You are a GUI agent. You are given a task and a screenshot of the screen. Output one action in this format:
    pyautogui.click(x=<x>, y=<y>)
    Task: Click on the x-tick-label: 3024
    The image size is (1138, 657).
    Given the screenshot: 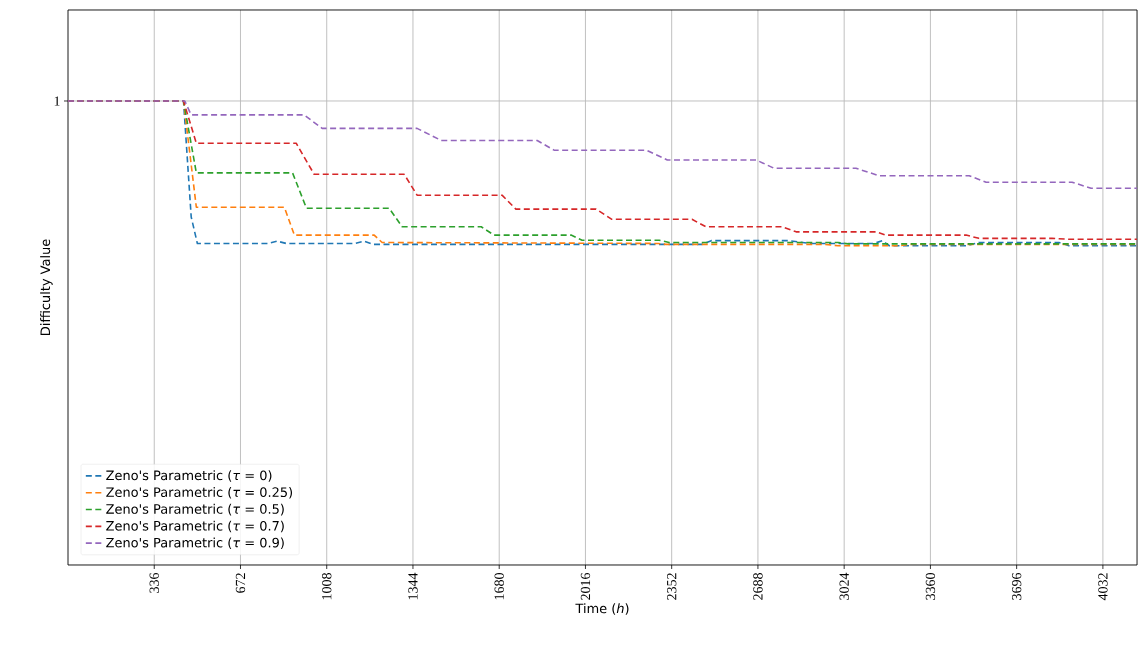 What is the action you would take?
    pyautogui.click(x=844, y=586)
    